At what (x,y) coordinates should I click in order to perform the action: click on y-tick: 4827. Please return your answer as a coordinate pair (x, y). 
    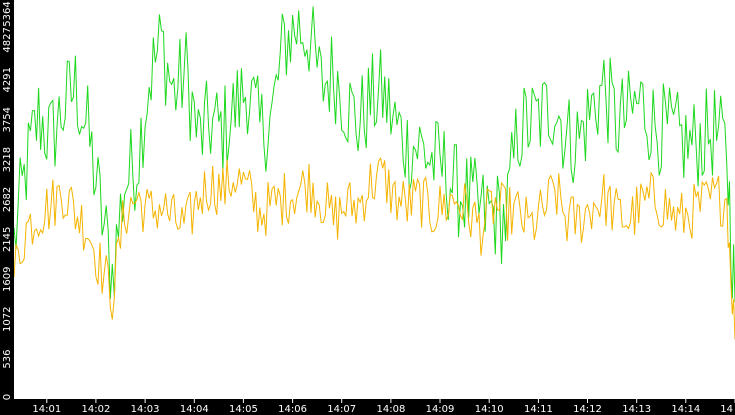
    Looking at the image, I should click on (7, 39).